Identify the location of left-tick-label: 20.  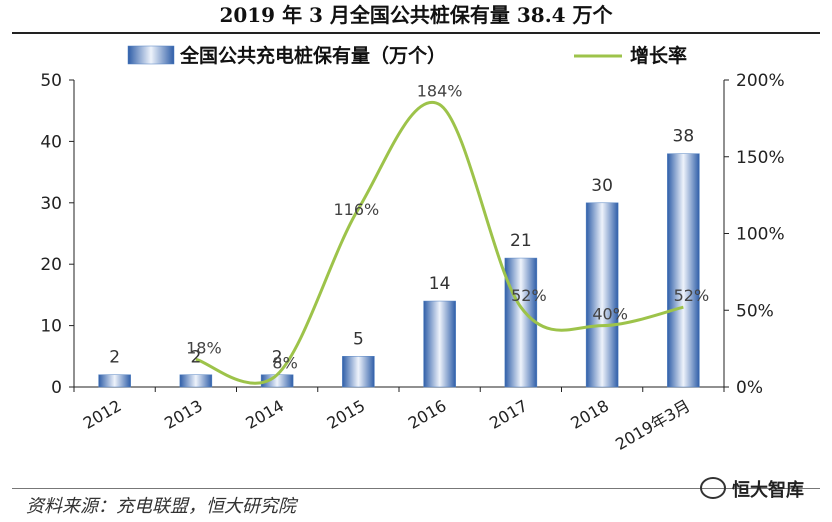
(51, 265).